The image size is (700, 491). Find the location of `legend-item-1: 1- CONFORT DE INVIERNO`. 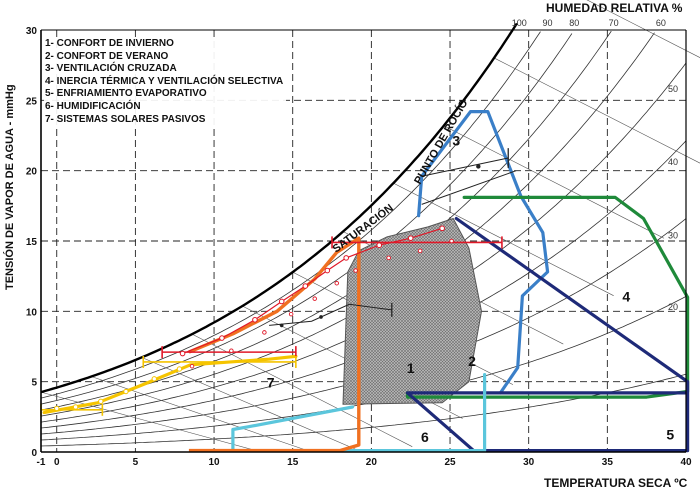

legend-item-1: 1- CONFORT DE INVIERNO is located at coordinates (109, 43).